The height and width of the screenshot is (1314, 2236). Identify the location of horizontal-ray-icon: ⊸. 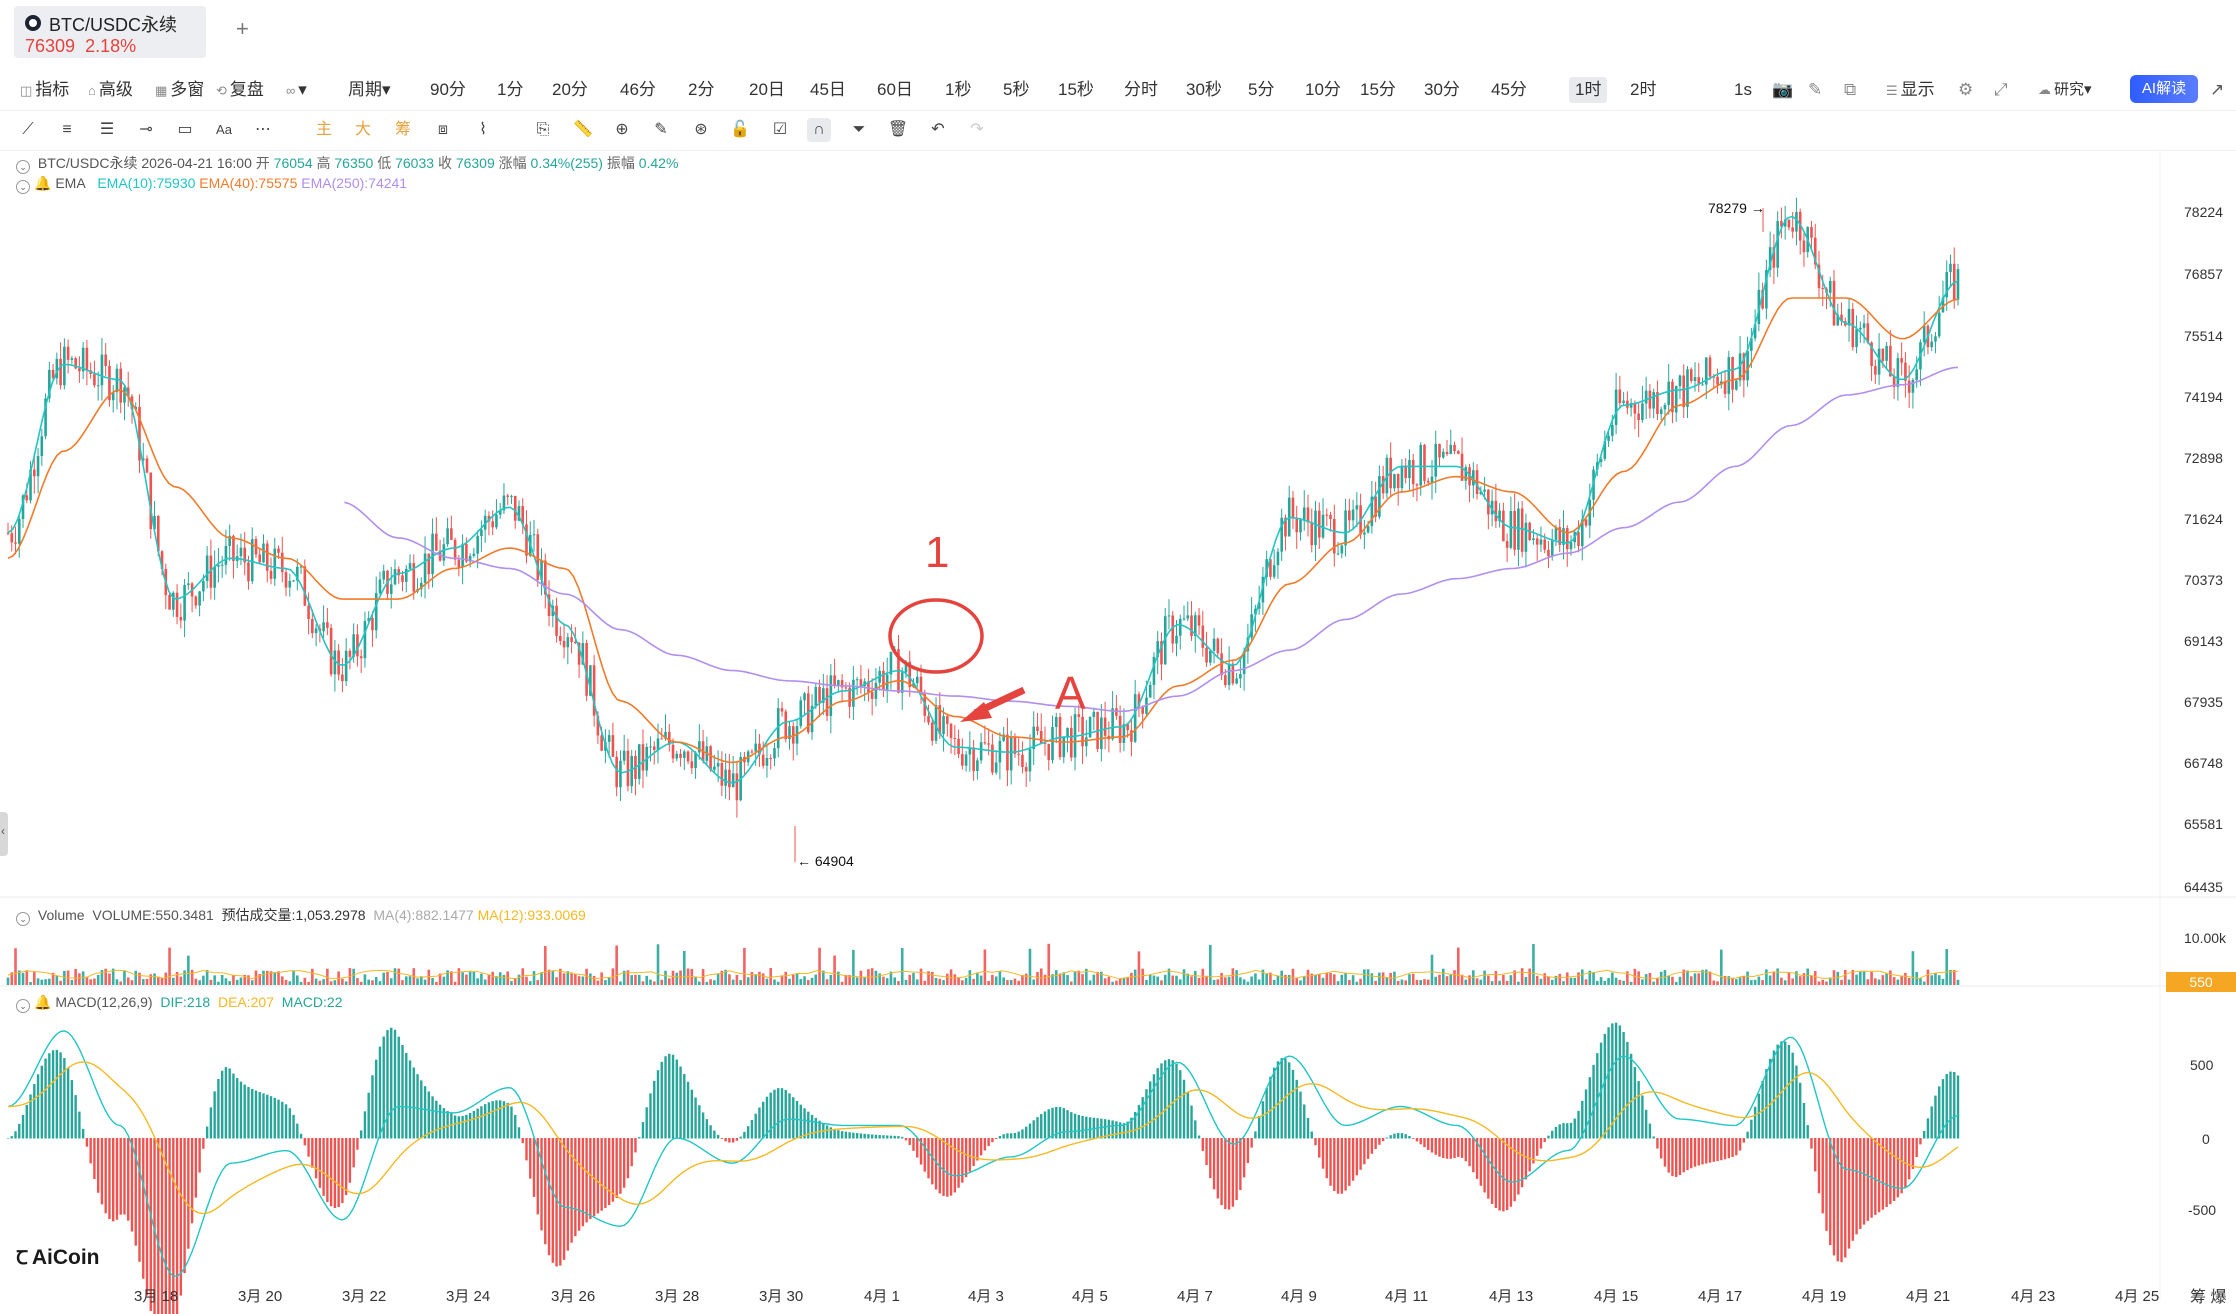
(146, 129).